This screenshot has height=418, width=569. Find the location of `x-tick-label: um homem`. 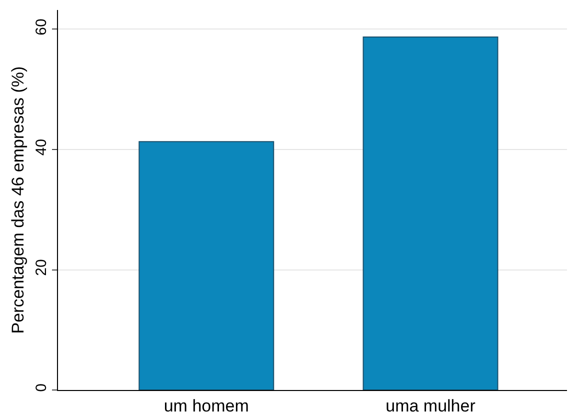

x-tick-label: um homem is located at coordinates (206, 406).